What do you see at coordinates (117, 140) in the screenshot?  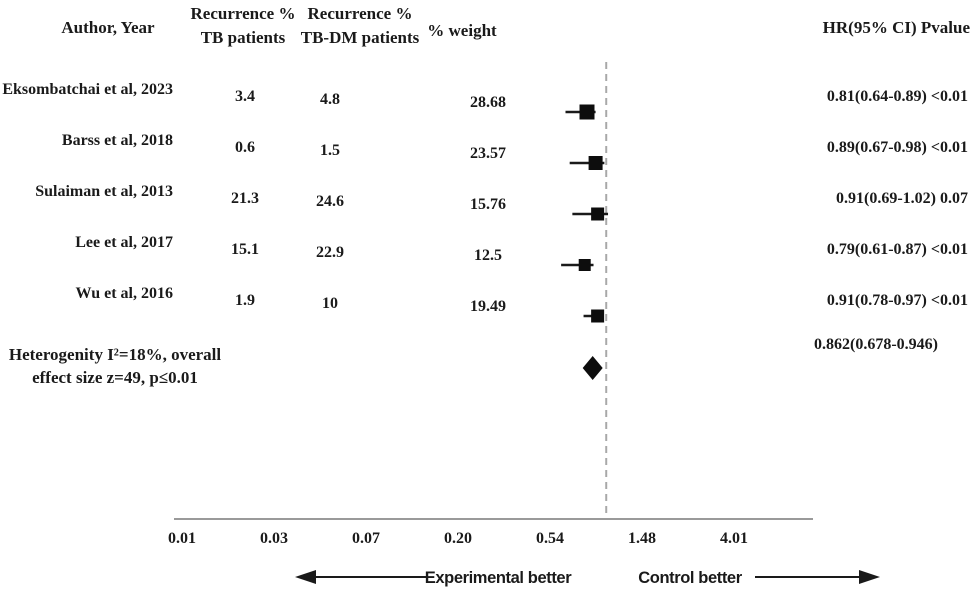 I see `study-author: Barss et al, 2018` at bounding box center [117, 140].